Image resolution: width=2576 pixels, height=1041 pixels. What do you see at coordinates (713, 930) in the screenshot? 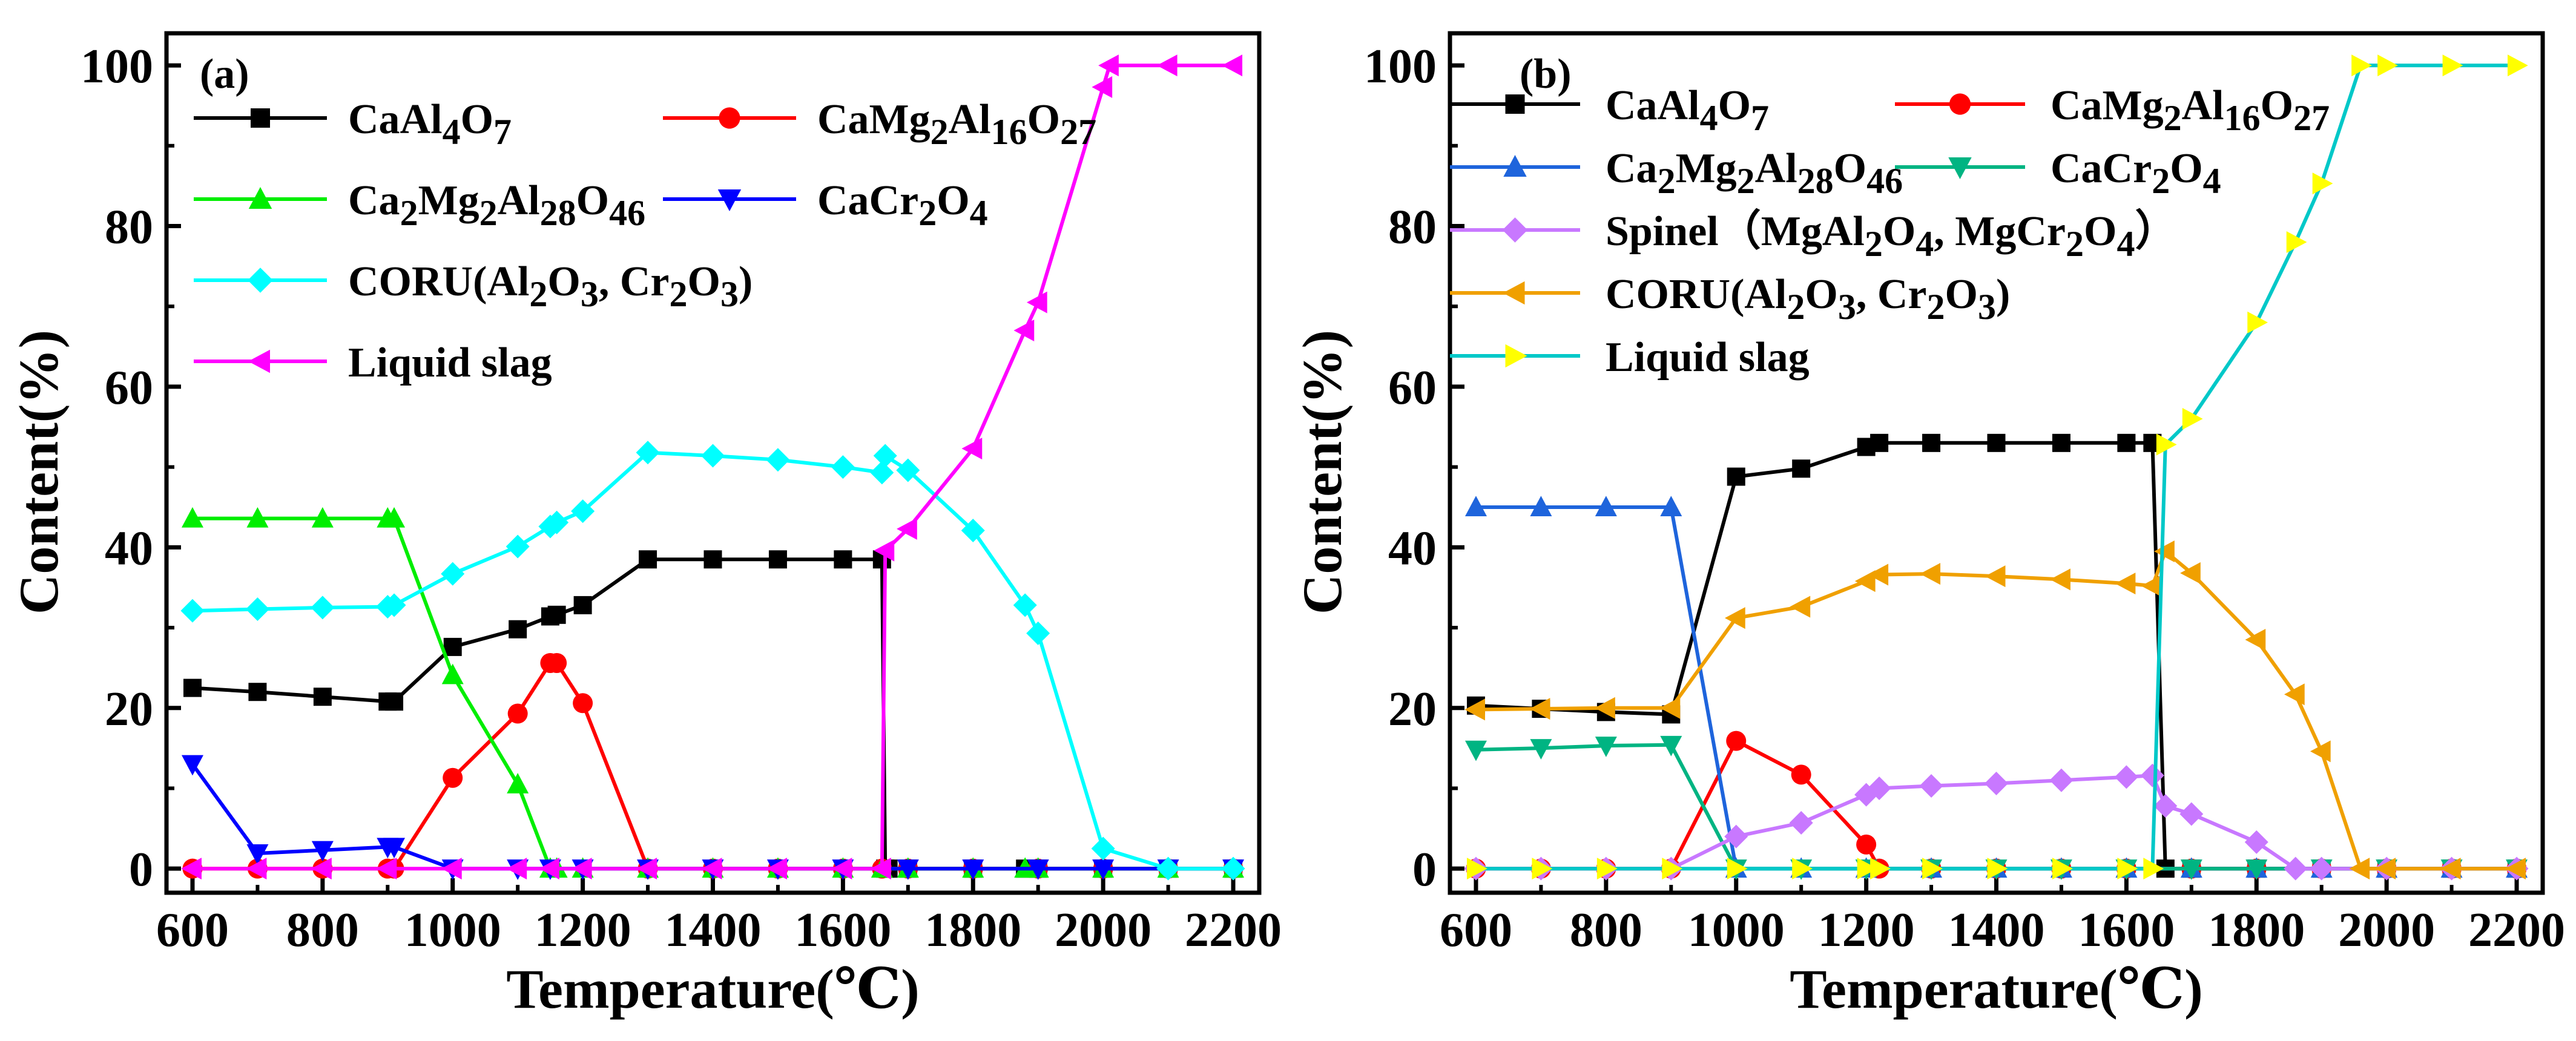
I see `x-tick-label: 1400` at bounding box center [713, 930].